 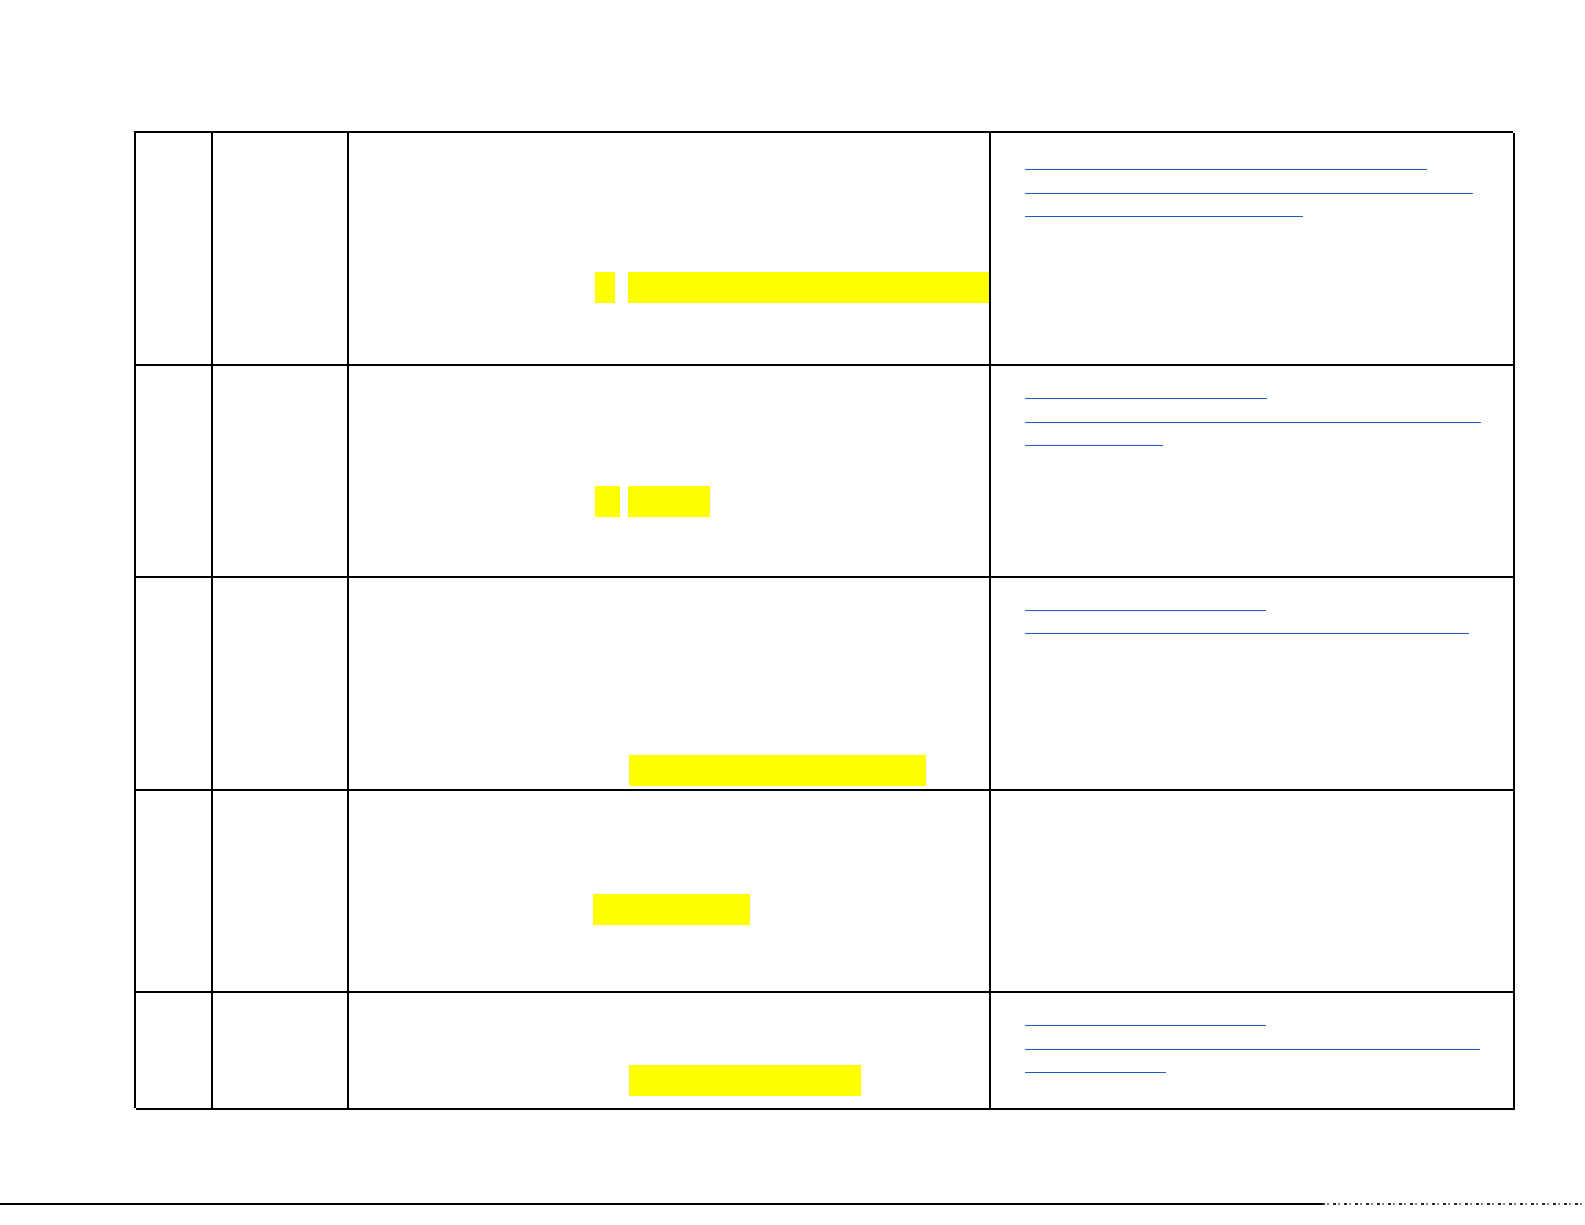 What do you see at coordinates (661, 1204) in the screenshot?
I see `footer-rule` at bounding box center [661, 1204].